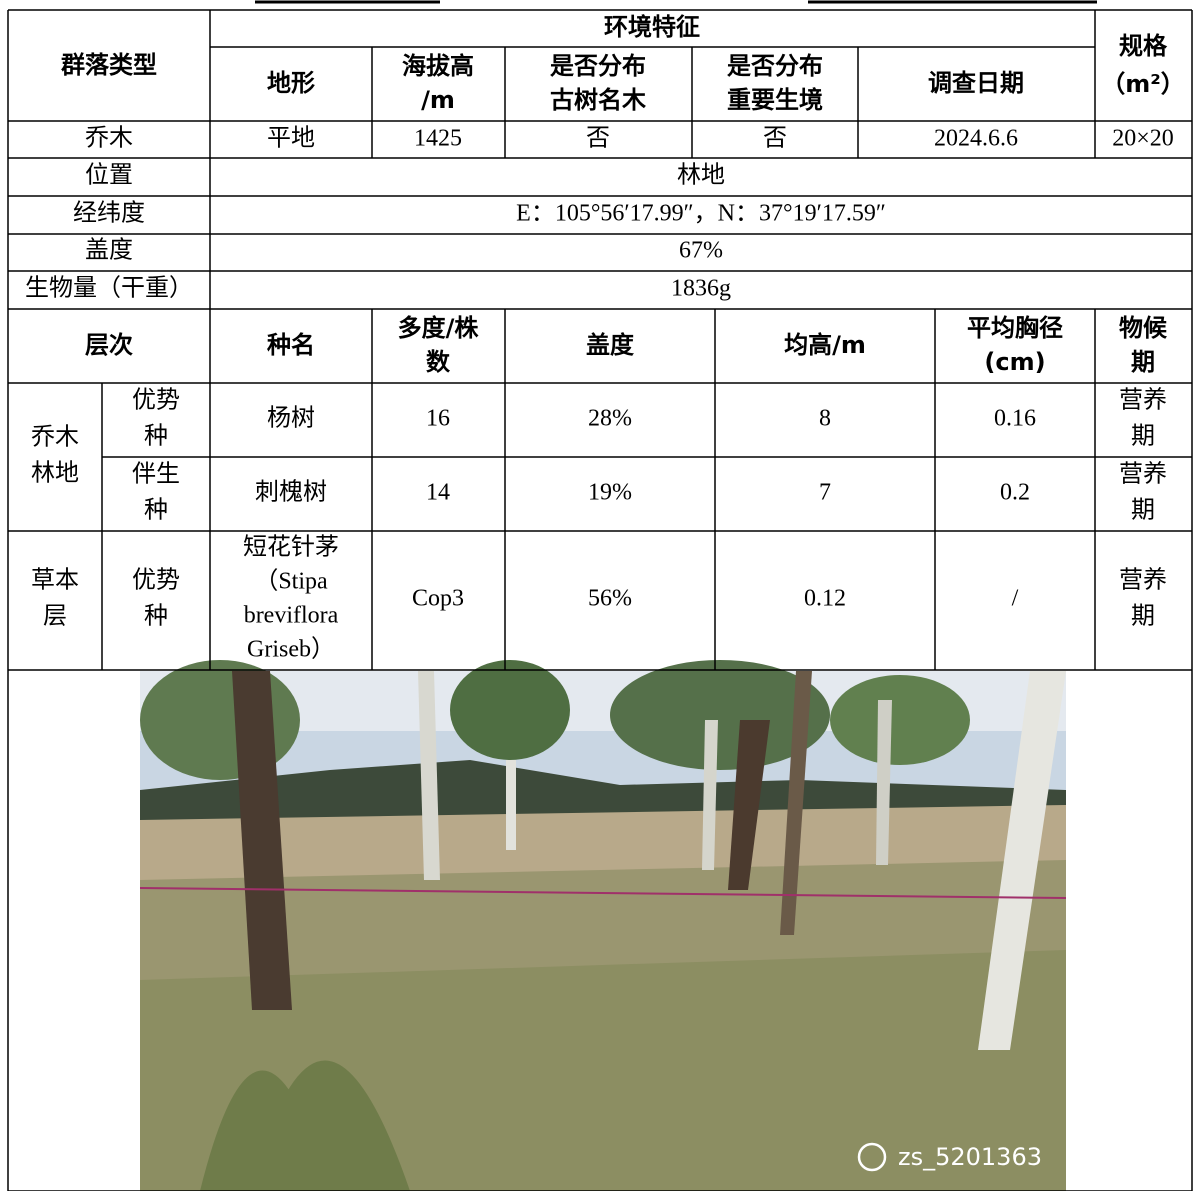  I want to click on cell-text: 刺槐树, so click(291, 492).